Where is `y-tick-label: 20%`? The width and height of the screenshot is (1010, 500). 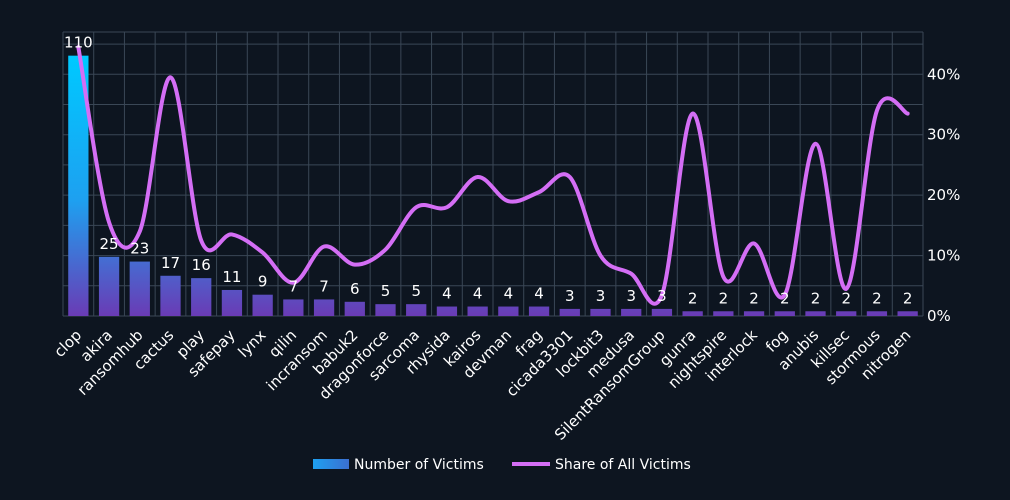 y-tick-label: 20% is located at coordinates (943, 195).